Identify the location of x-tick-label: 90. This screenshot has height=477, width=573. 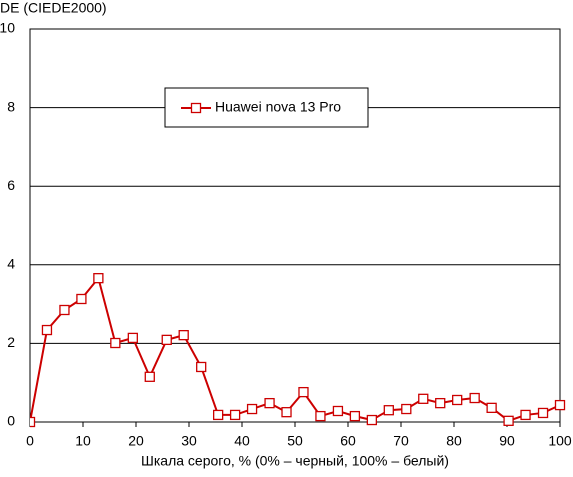
(507, 441).